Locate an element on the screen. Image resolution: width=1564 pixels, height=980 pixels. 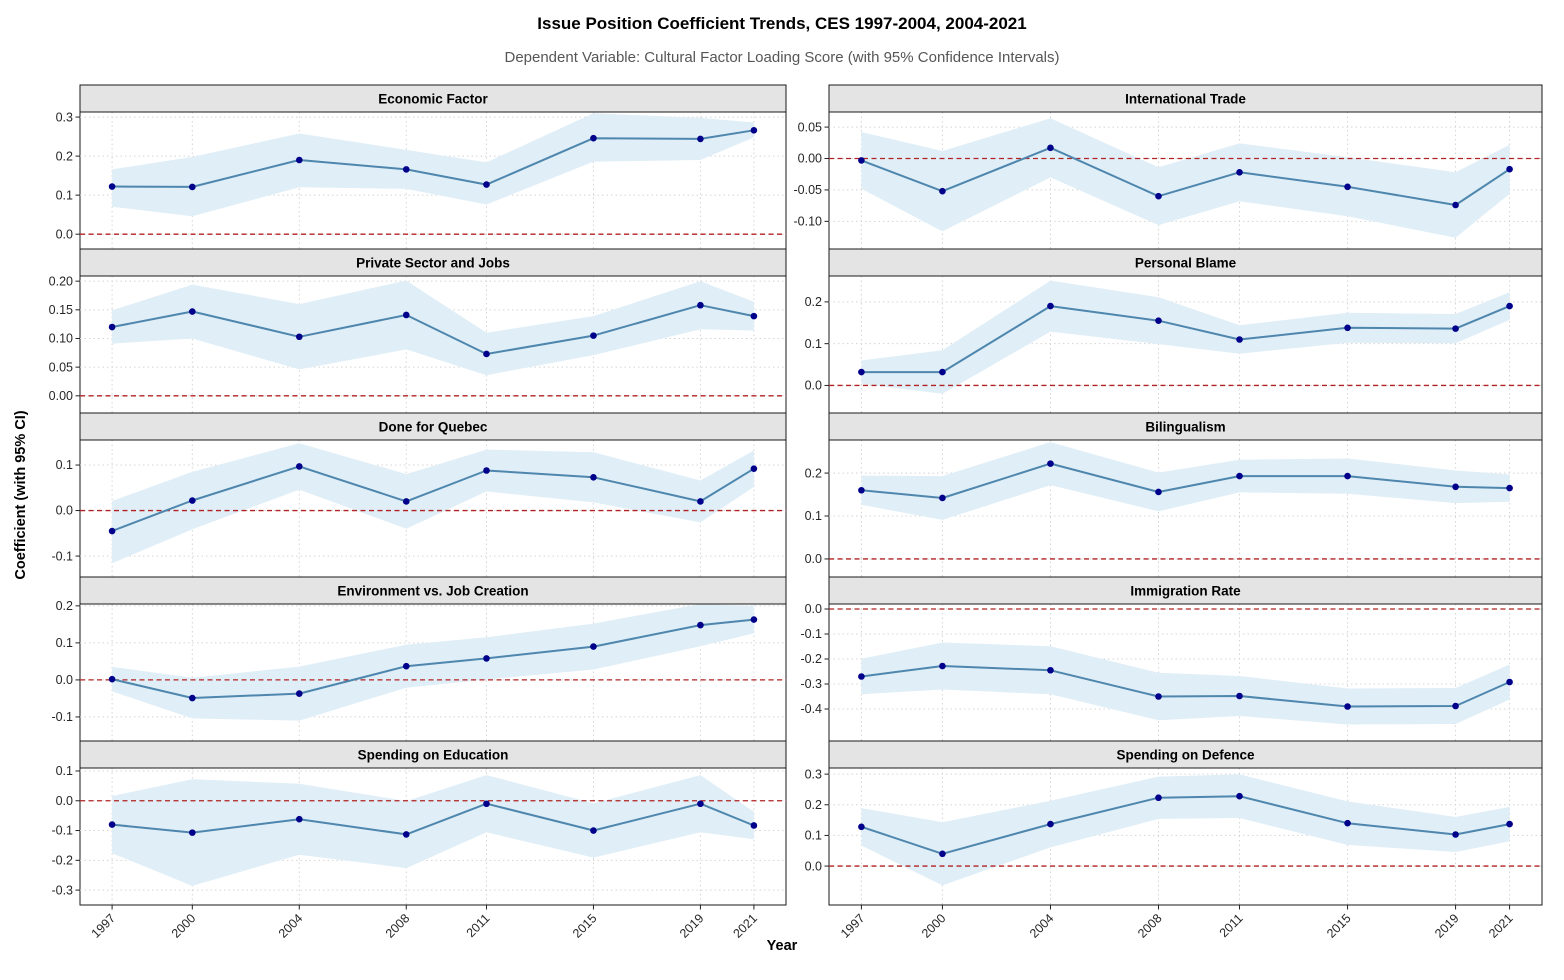
y-tick-label: -0.3 is located at coordinates (62, 890).